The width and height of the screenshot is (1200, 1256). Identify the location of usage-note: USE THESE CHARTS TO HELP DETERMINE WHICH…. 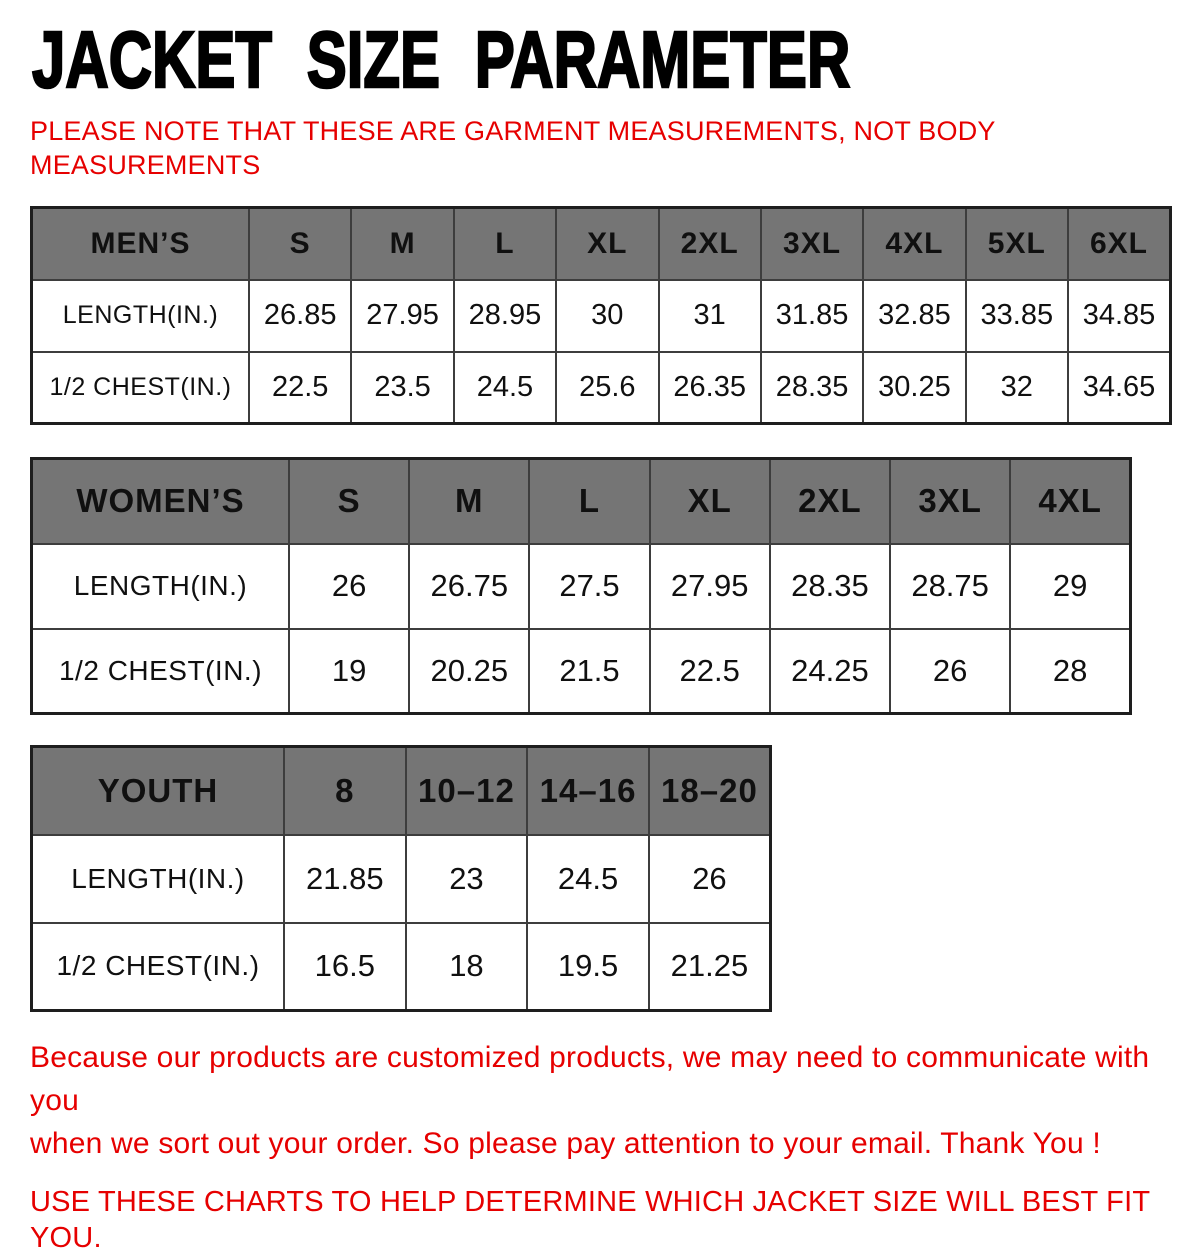
(590, 1220).